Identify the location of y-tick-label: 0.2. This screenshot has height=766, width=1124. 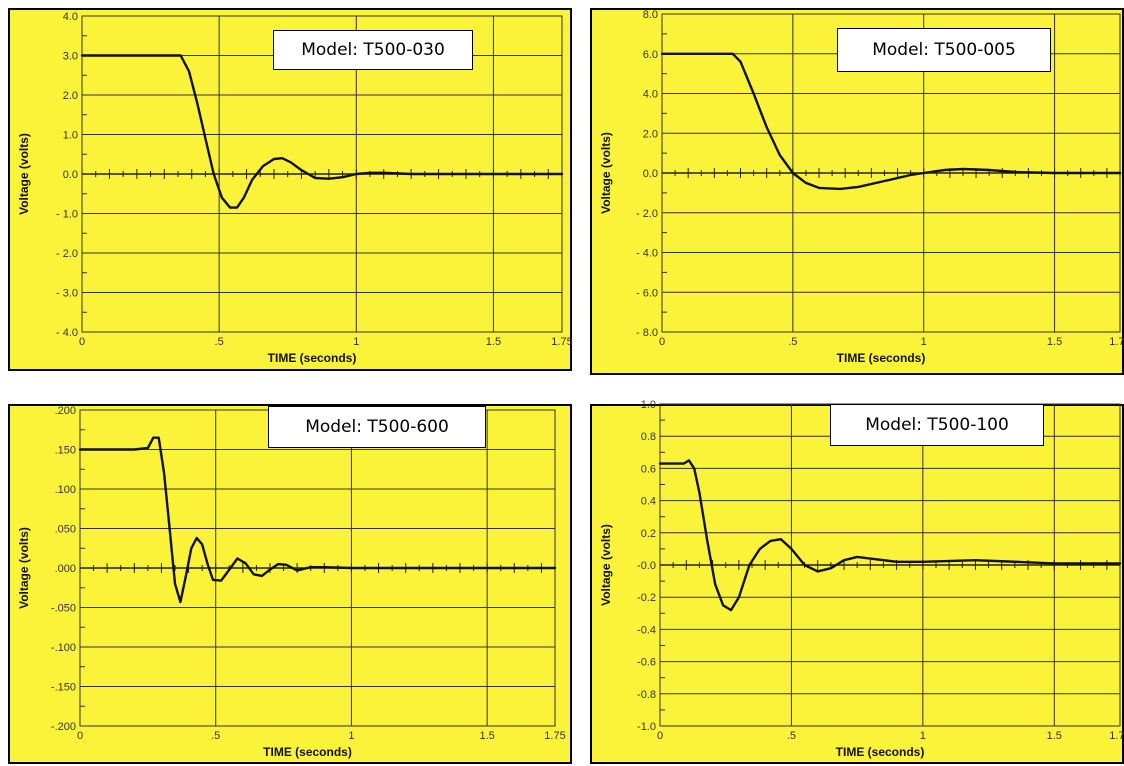
(648, 534).